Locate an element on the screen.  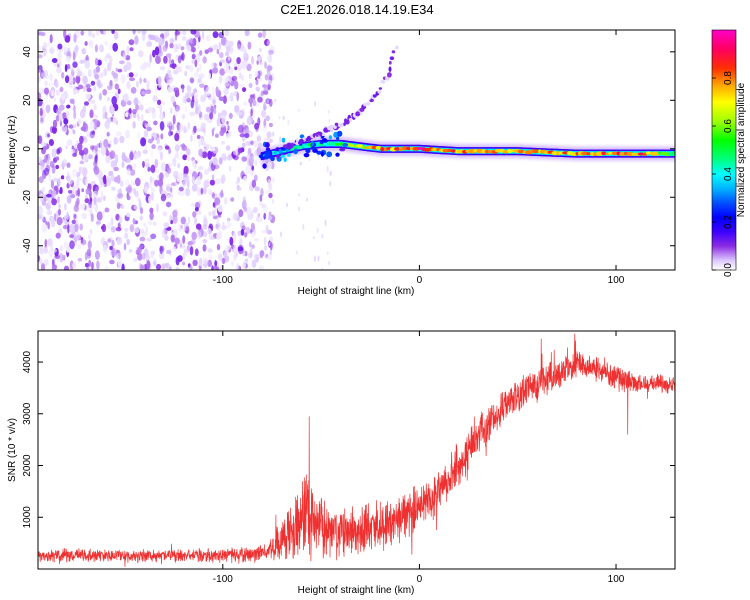
colorbar-tick-label: 0.8 is located at coordinates (728, 78).